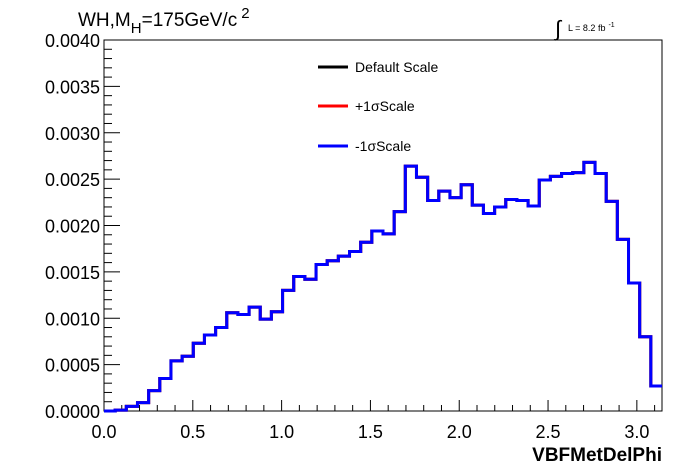 Image resolution: width=696 pixels, height=472 pixels. I want to click on x-tick-label: 2.5, so click(548, 432).